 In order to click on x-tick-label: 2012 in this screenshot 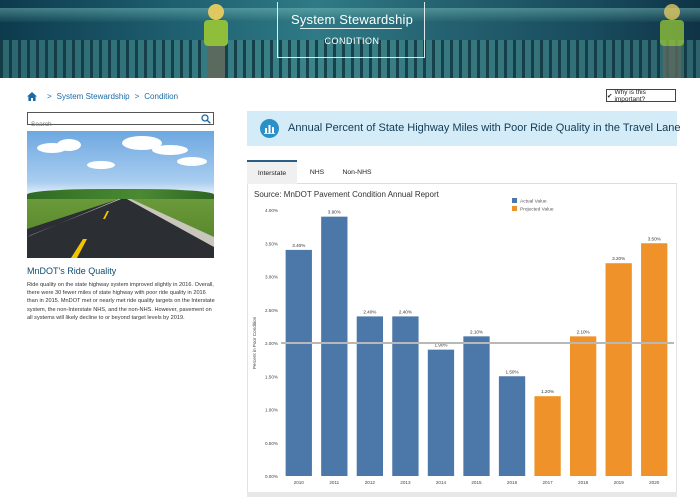, I will do `click(370, 482)`.